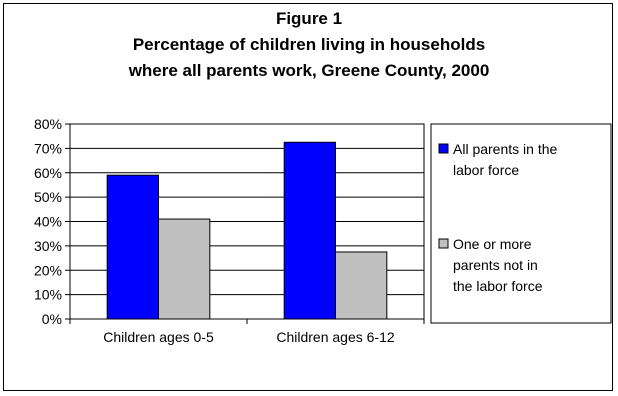  What do you see at coordinates (247, 332) in the screenshot?
I see `x-axis-ticks: Children ages 0-5 Children ages 6-12` at bounding box center [247, 332].